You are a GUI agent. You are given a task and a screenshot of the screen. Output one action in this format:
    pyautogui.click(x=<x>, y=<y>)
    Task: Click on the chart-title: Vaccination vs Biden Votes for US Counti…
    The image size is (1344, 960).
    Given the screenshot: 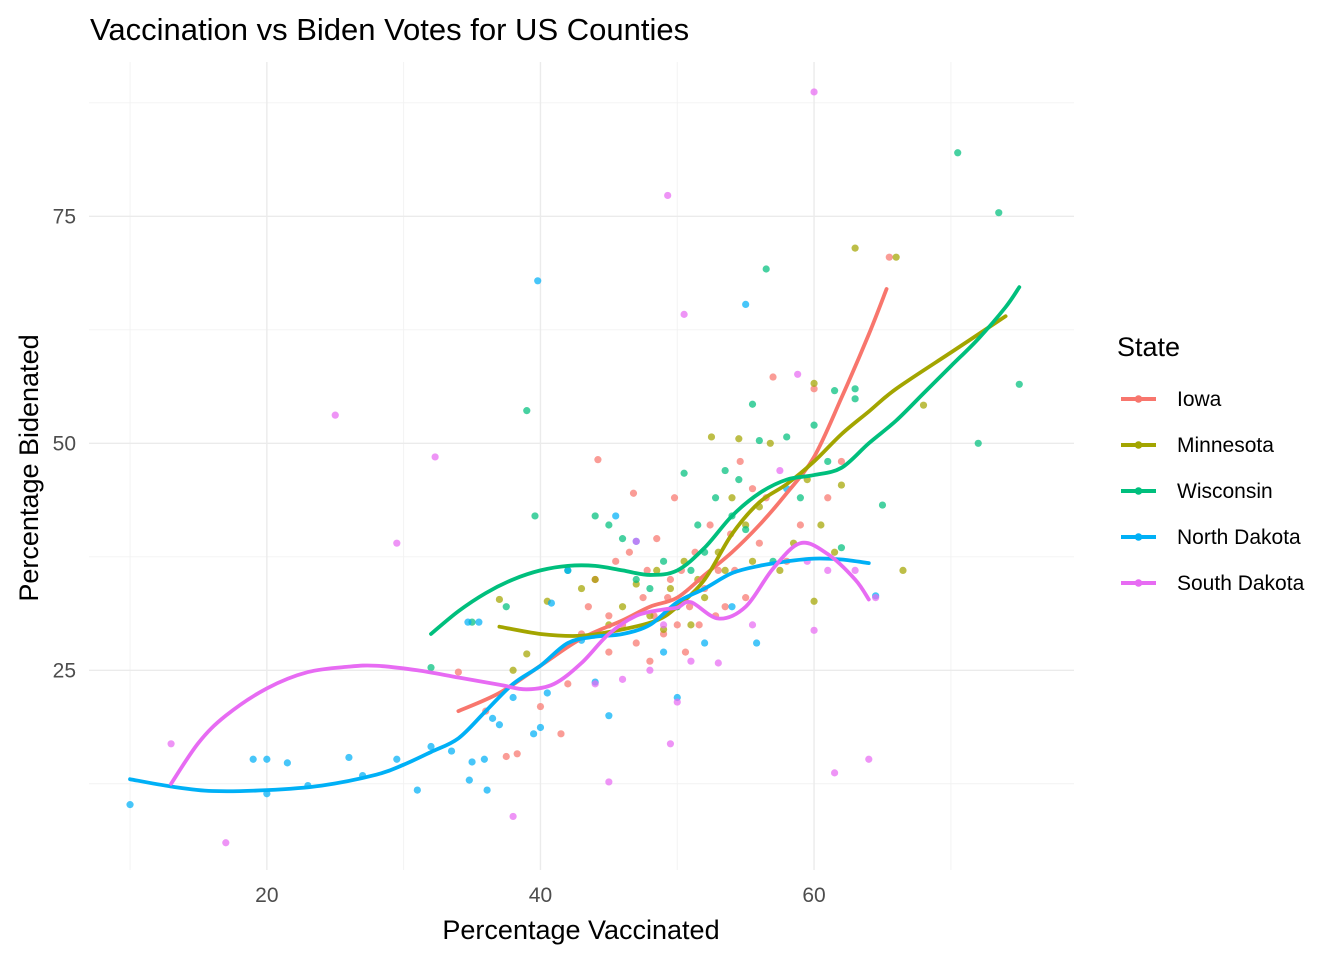 What is the action you would take?
    pyautogui.click(x=389, y=29)
    